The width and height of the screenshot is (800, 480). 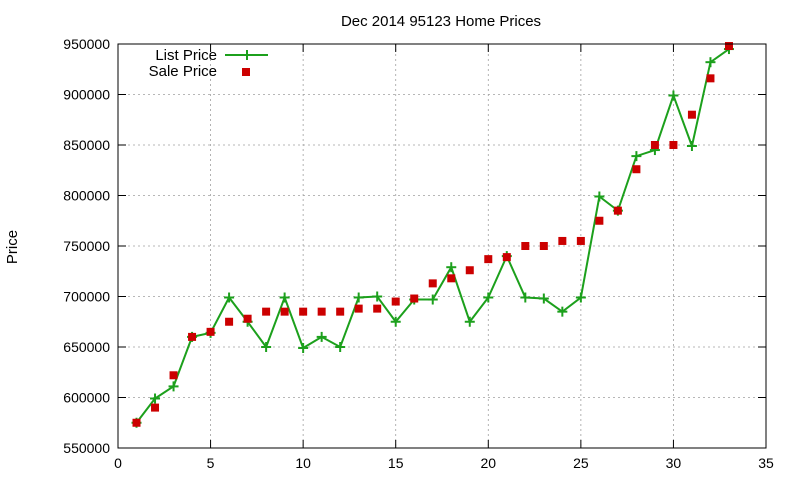 What do you see at coordinates (12, 247) in the screenshot?
I see `y-axis-label: Price` at bounding box center [12, 247].